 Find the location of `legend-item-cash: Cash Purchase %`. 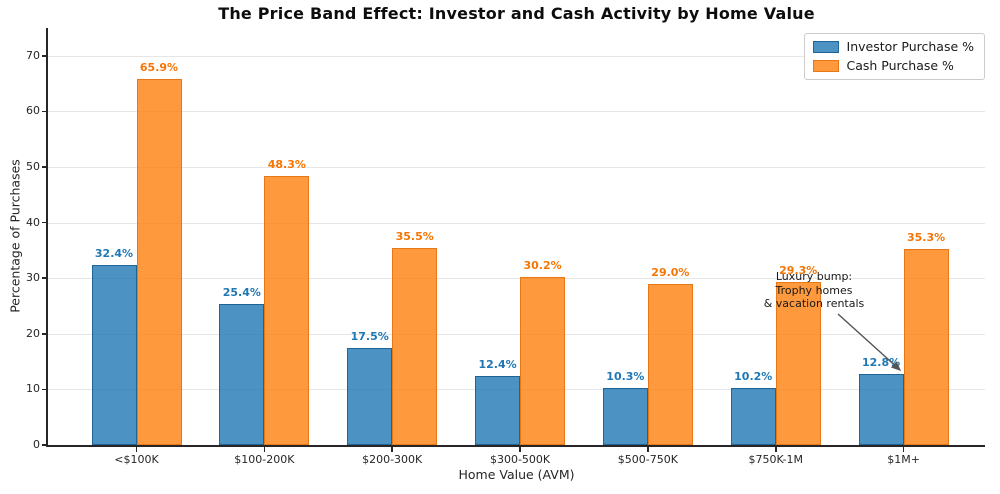

legend-item-cash: Cash Purchase % is located at coordinates (893, 65).